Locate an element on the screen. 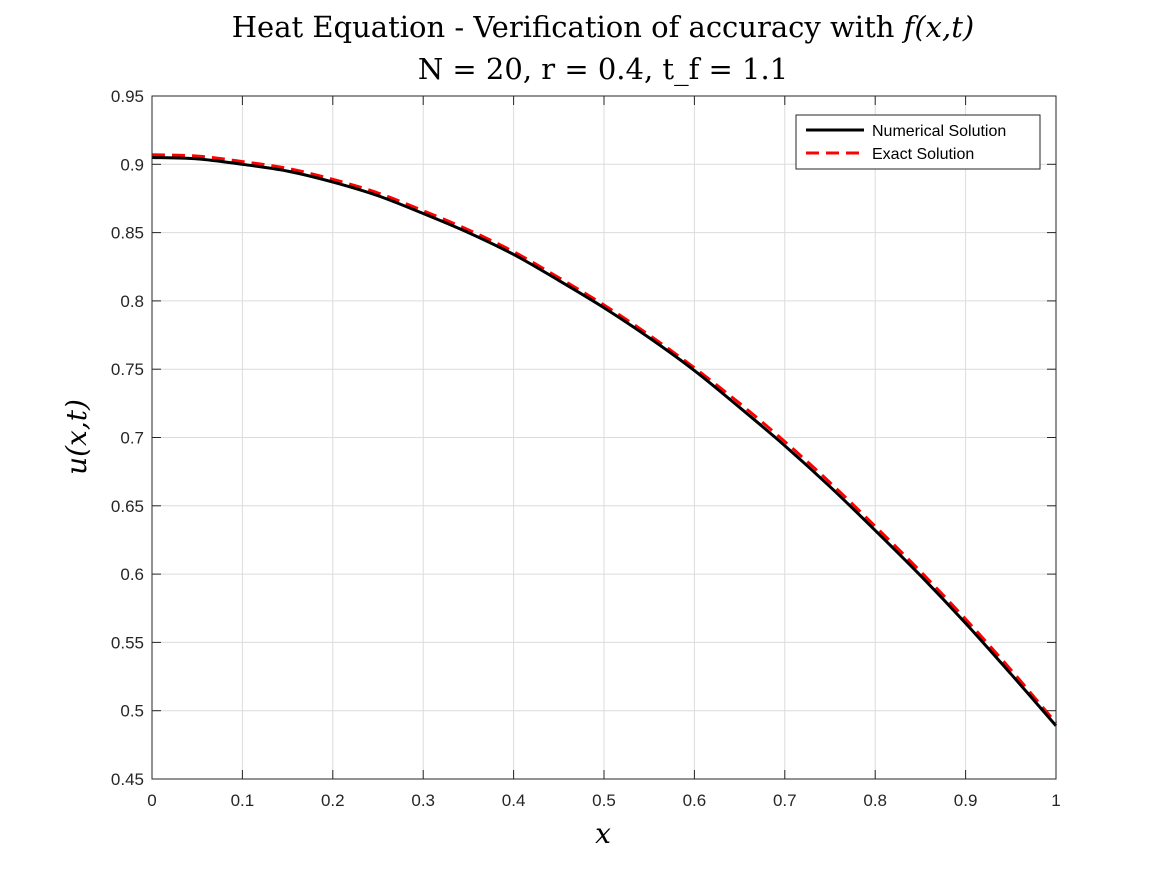 This screenshot has height=875, width=1167. x-tick-label: 0.9 is located at coordinates (966, 800).